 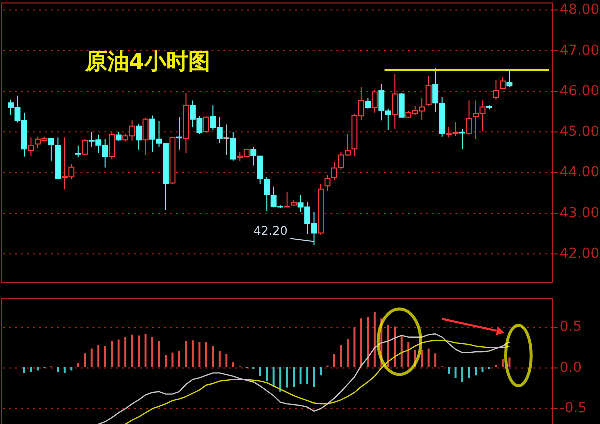 I want to click on y-tick-label: 43.00, so click(x=580, y=213).